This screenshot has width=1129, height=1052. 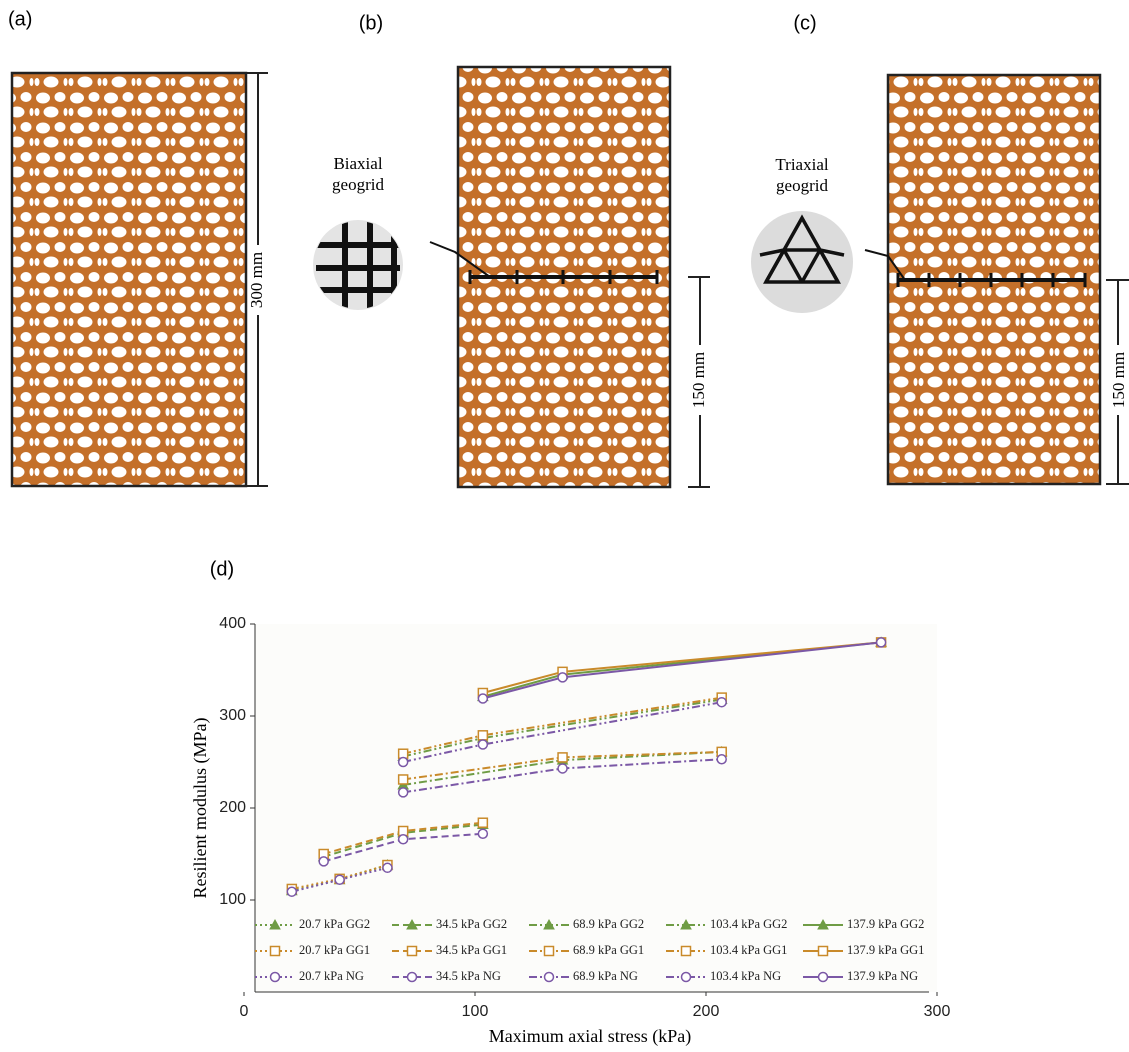 What do you see at coordinates (244, 1011) in the screenshot?
I see `x-tick-label: 0` at bounding box center [244, 1011].